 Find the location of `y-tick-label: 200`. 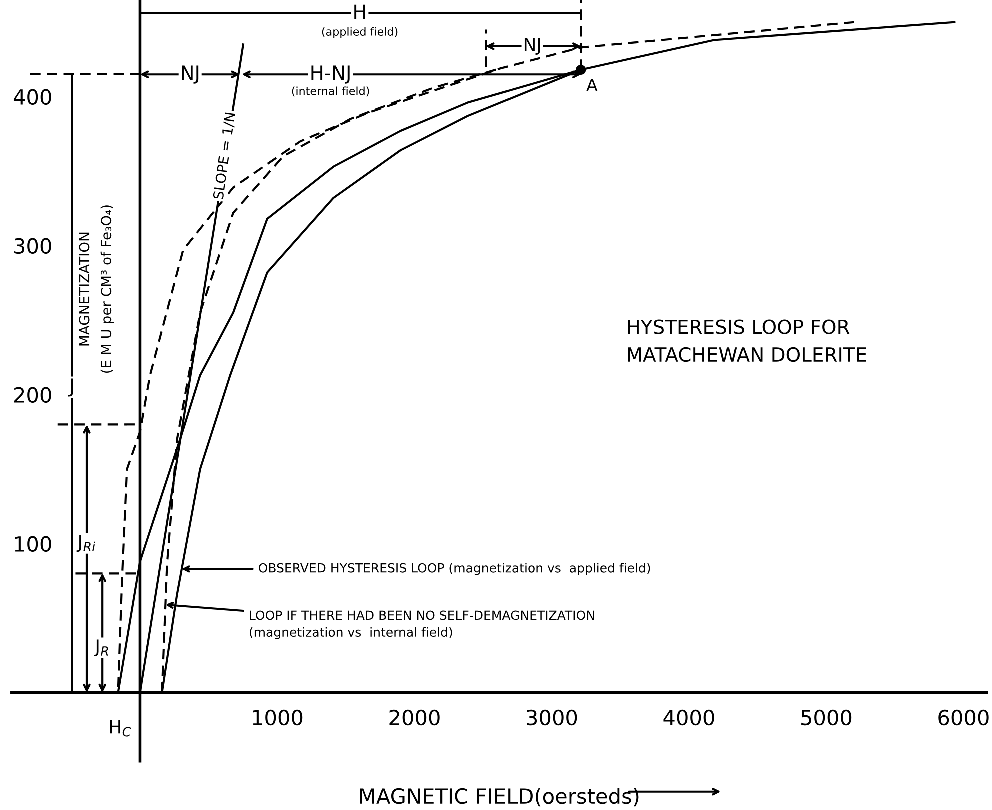

y-tick-label: 200 is located at coordinates (33, 395).